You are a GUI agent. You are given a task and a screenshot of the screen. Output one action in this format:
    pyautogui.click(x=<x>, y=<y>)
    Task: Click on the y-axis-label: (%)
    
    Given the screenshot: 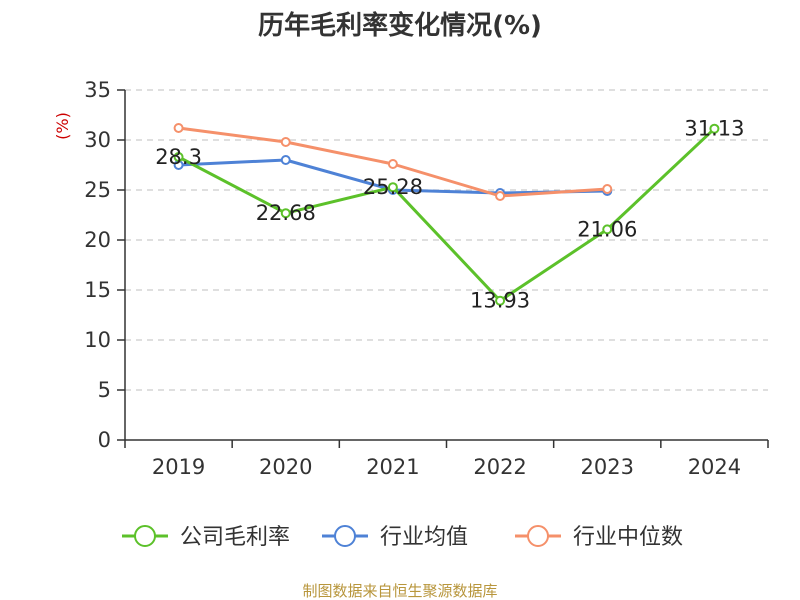 What is the action you would take?
    pyautogui.click(x=62, y=126)
    